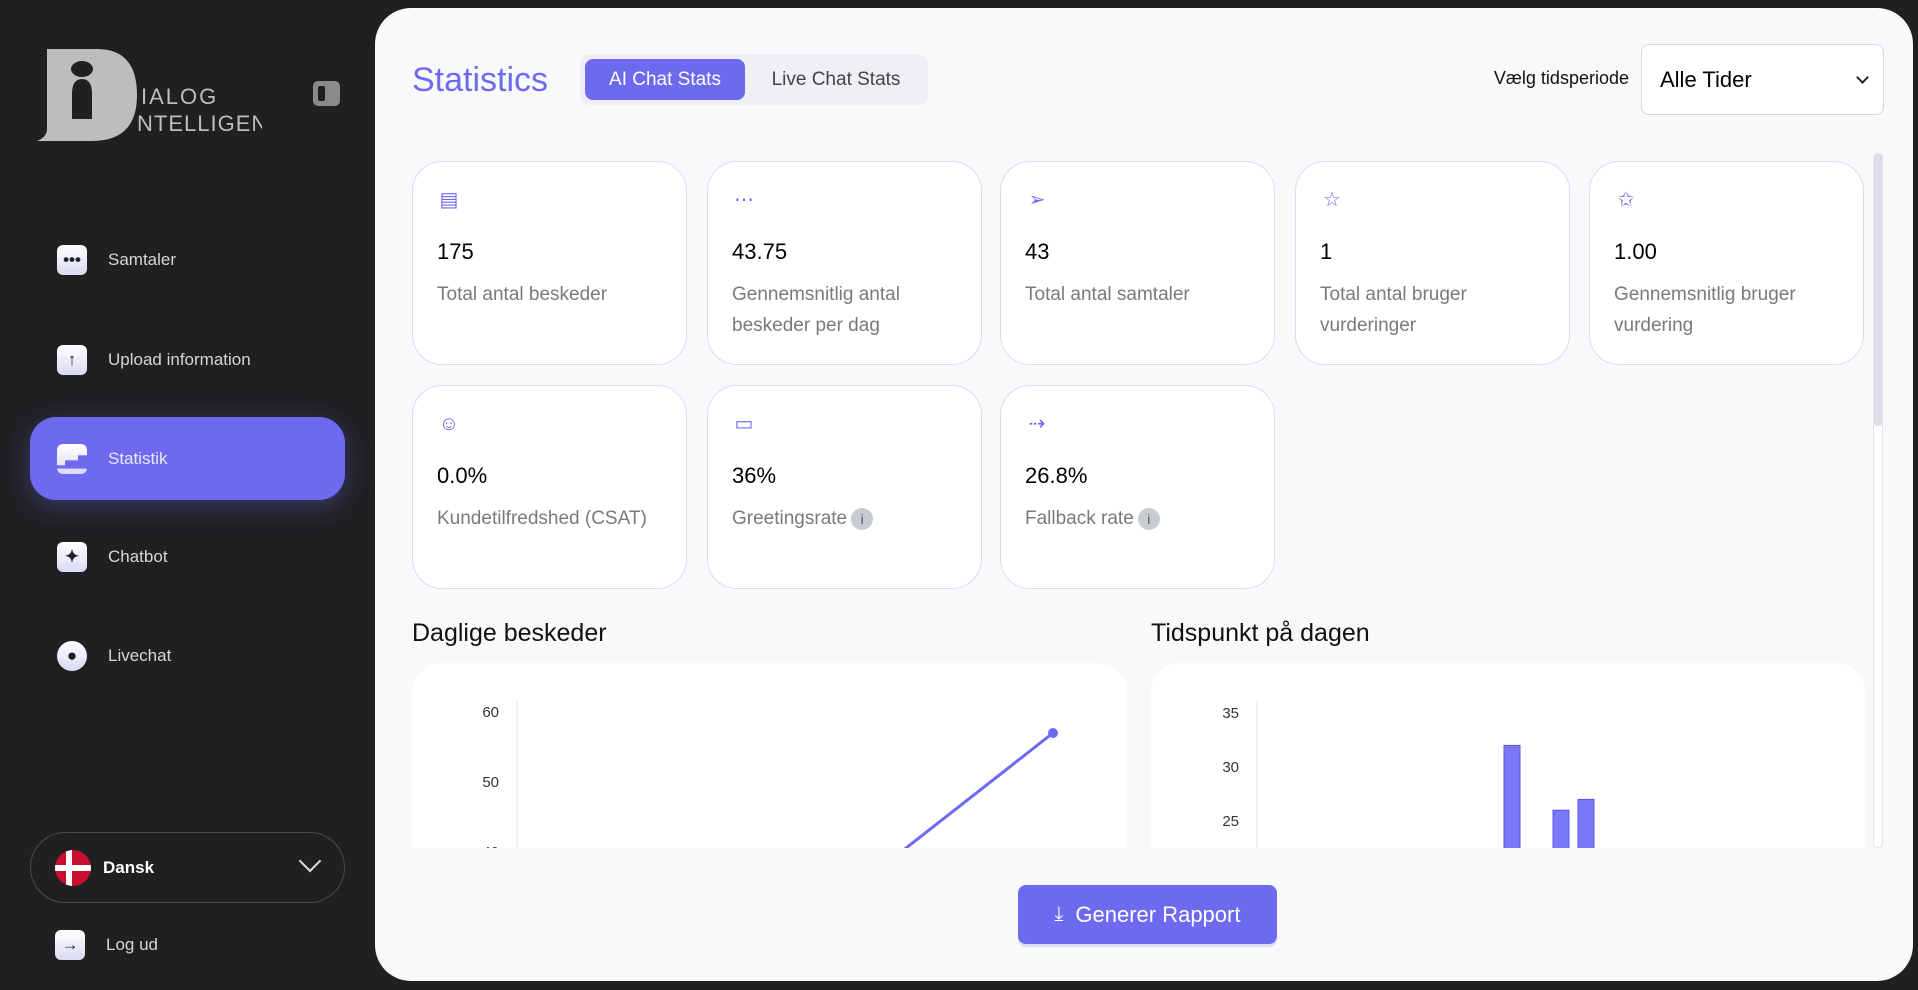 The image size is (1918, 990). I want to click on y-tick-label: 50, so click(490, 782).